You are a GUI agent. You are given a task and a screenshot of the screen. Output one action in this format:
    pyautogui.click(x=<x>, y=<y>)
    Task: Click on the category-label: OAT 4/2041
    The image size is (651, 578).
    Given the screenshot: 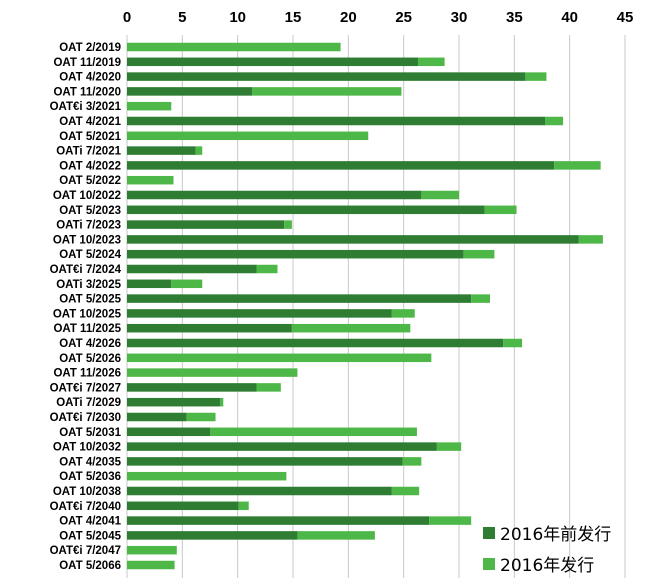 What is the action you would take?
    pyautogui.click(x=90, y=522)
    